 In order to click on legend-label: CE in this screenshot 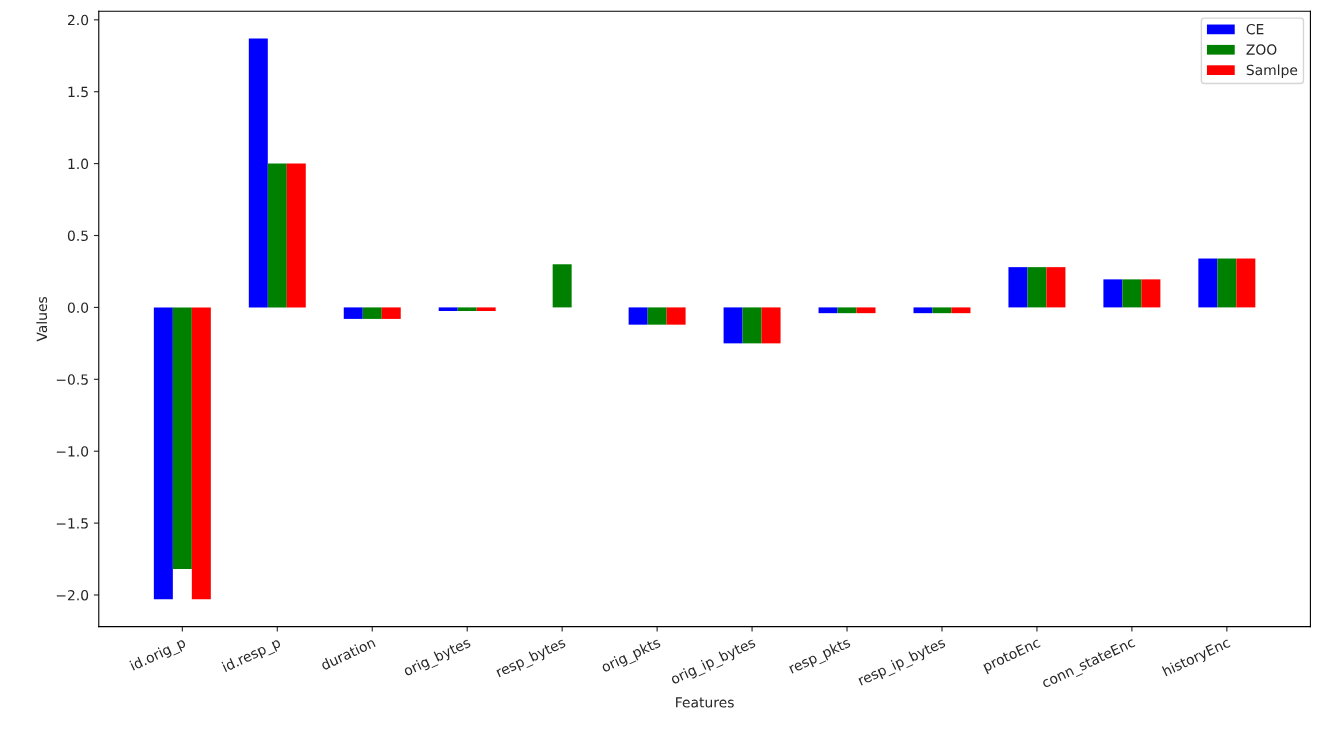, I will do `click(1255, 29)`.